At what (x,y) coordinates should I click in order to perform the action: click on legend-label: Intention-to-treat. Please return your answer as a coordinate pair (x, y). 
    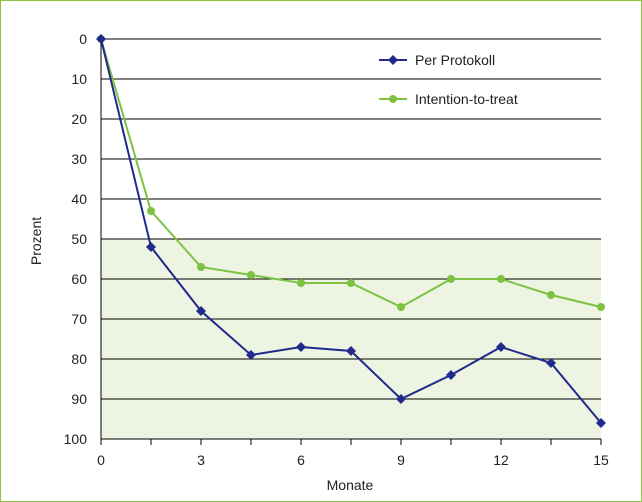
    Looking at the image, I should click on (466, 99).